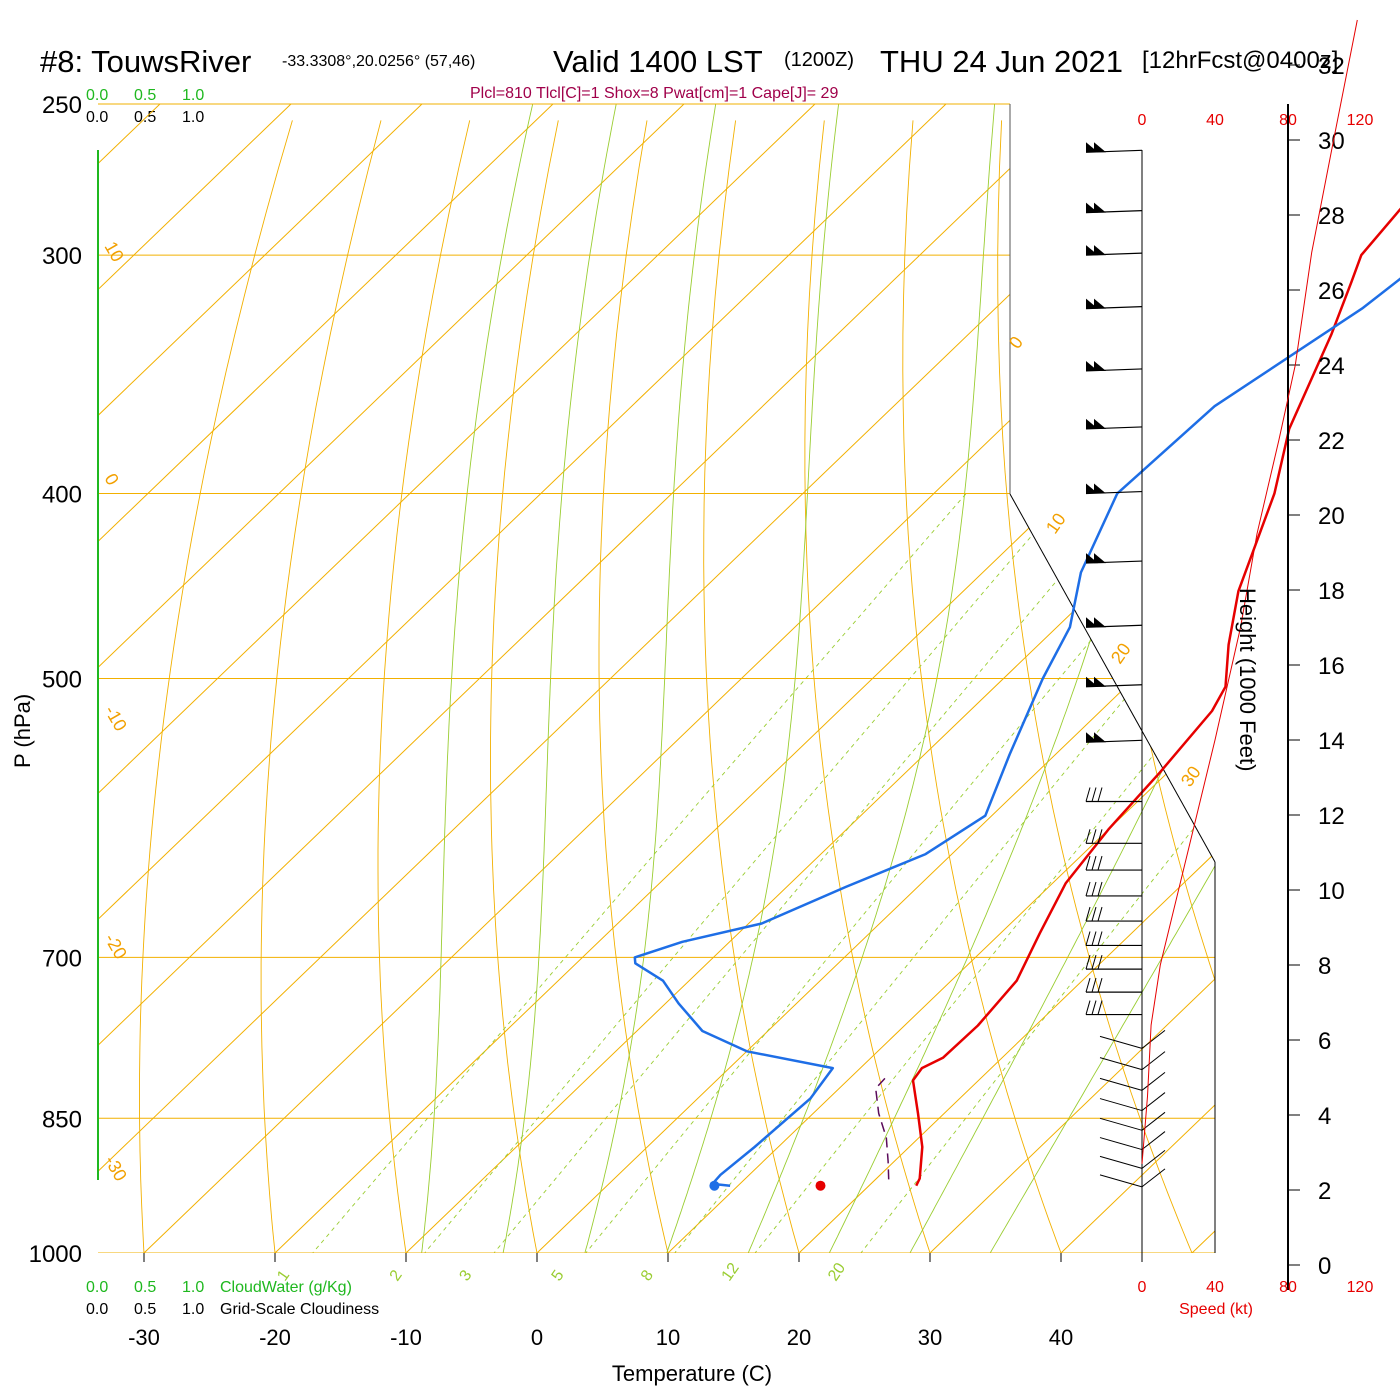 The height and width of the screenshot is (1400, 1400). What do you see at coordinates (62, 1119) in the screenshot?
I see `pressure-tick-label: 850` at bounding box center [62, 1119].